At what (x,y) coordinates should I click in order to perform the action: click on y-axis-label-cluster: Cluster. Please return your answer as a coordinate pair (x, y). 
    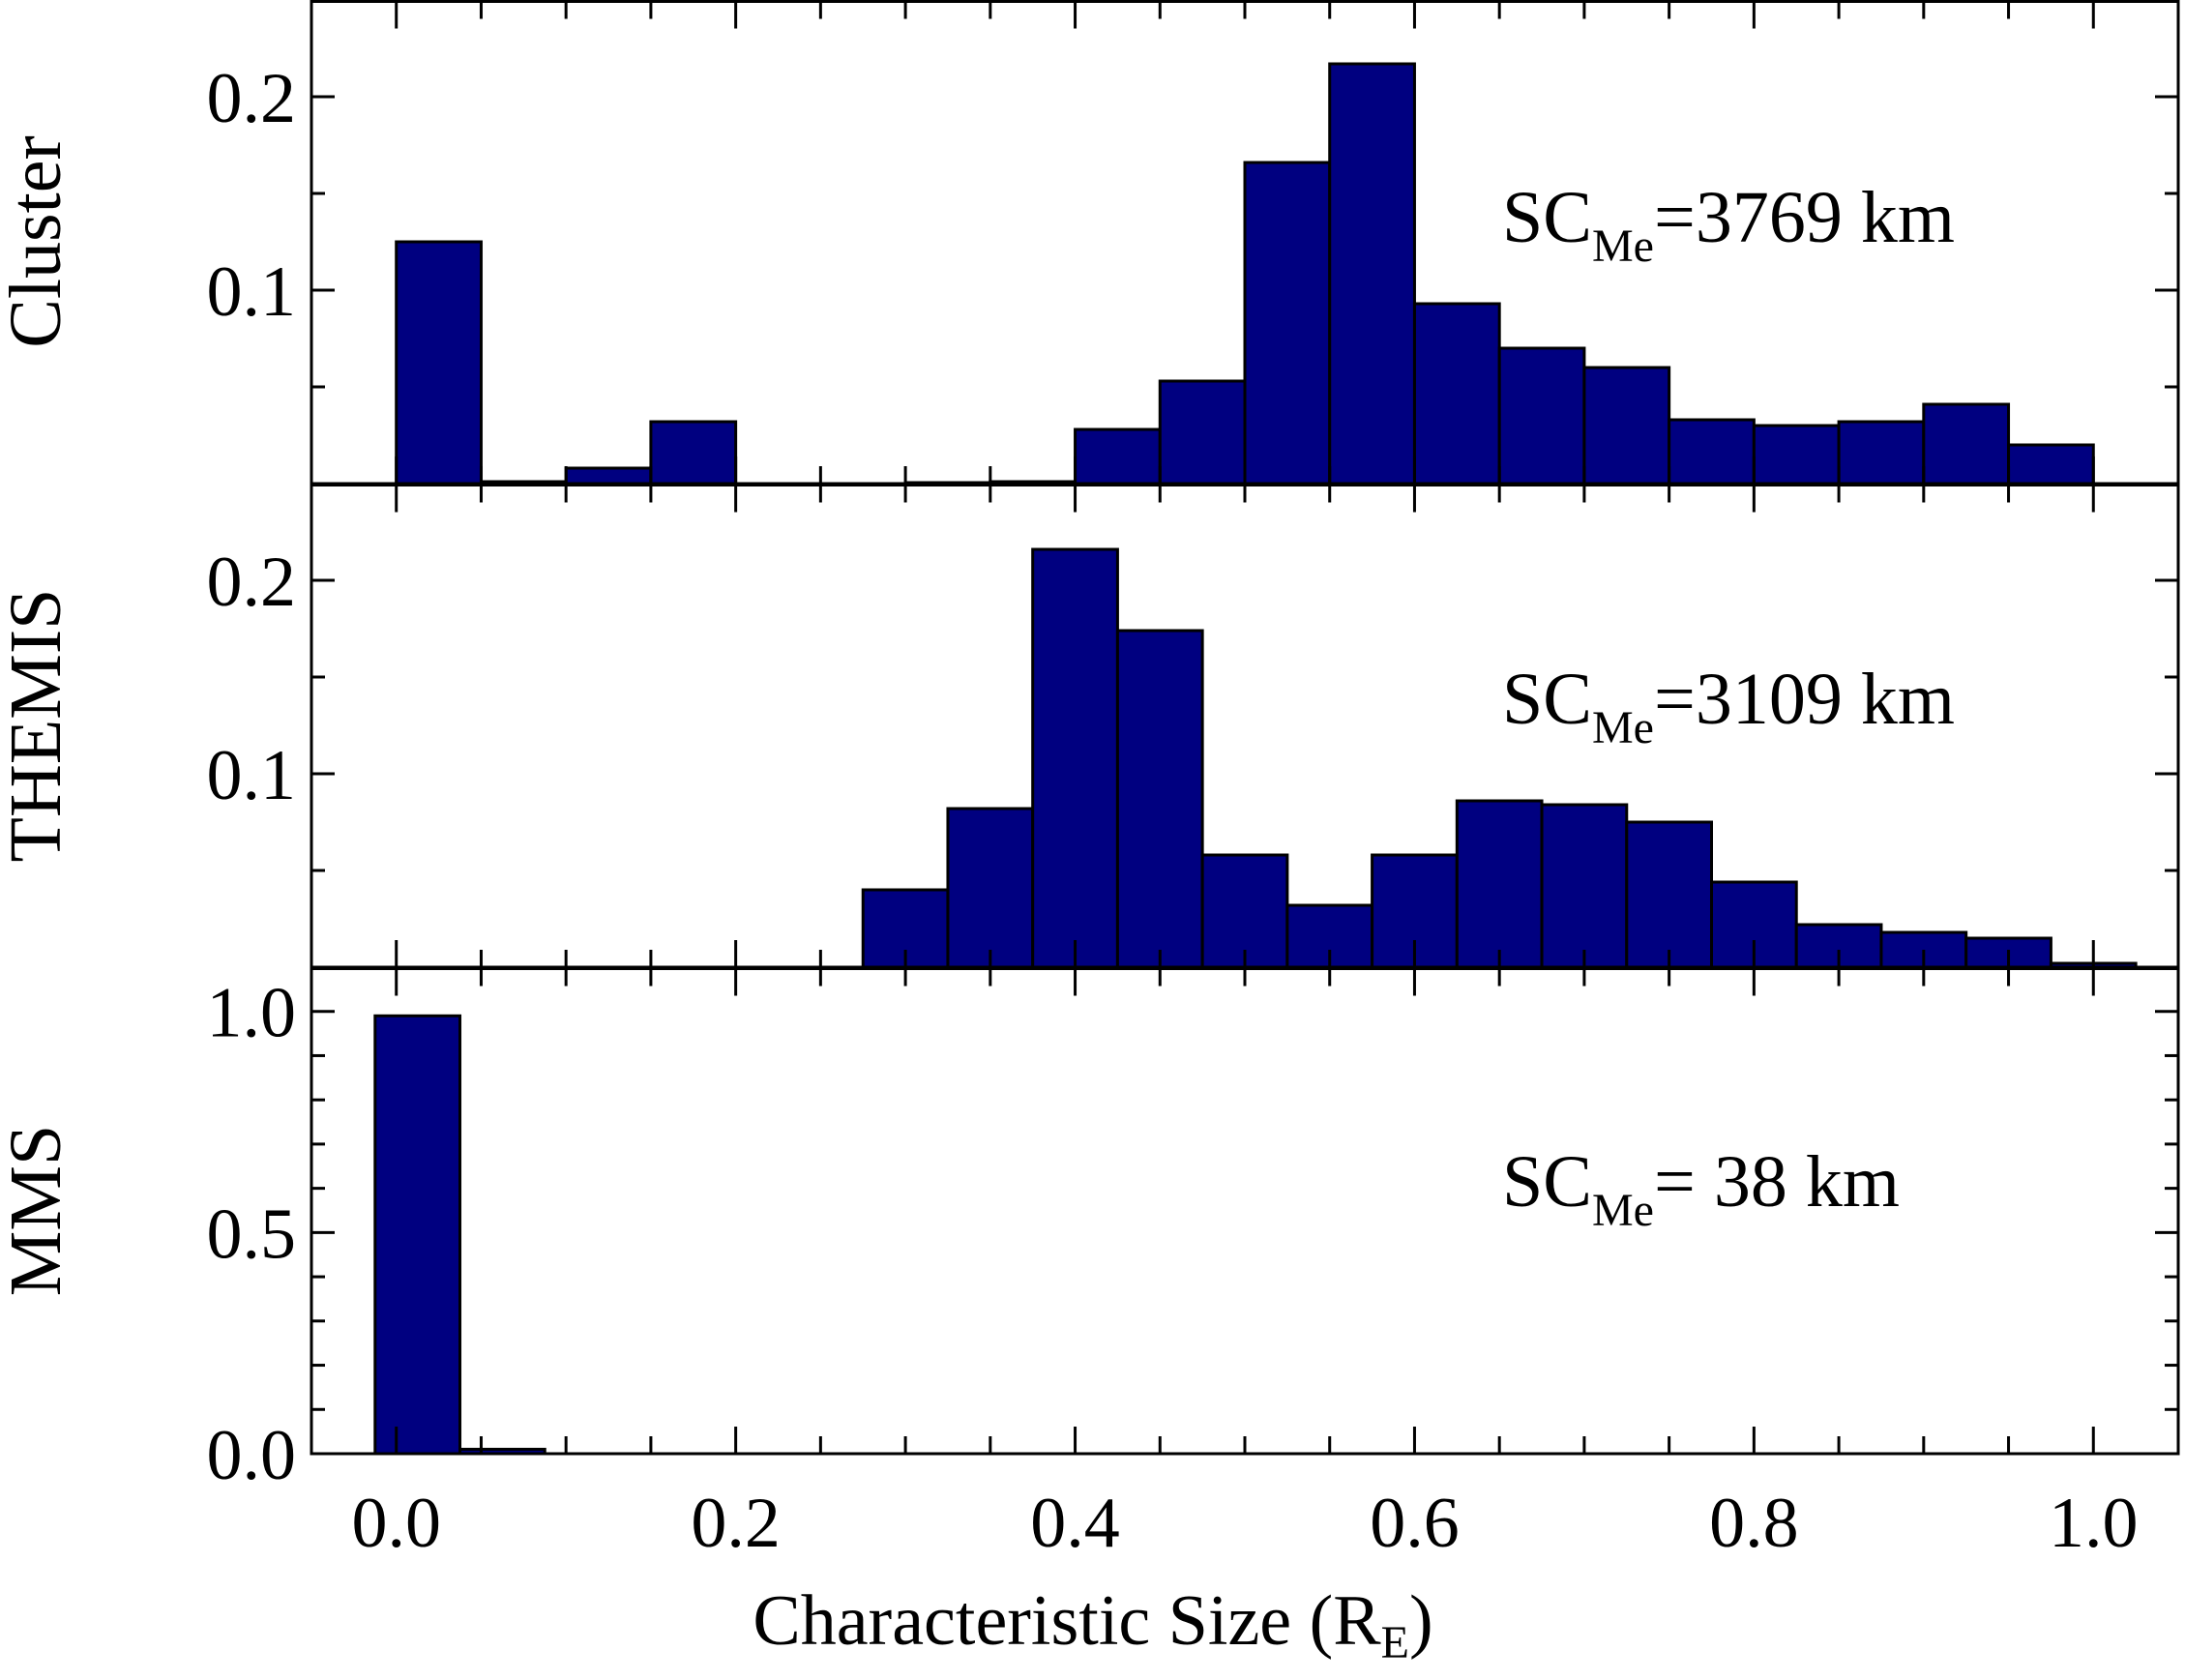
    Looking at the image, I should click on (38, 242).